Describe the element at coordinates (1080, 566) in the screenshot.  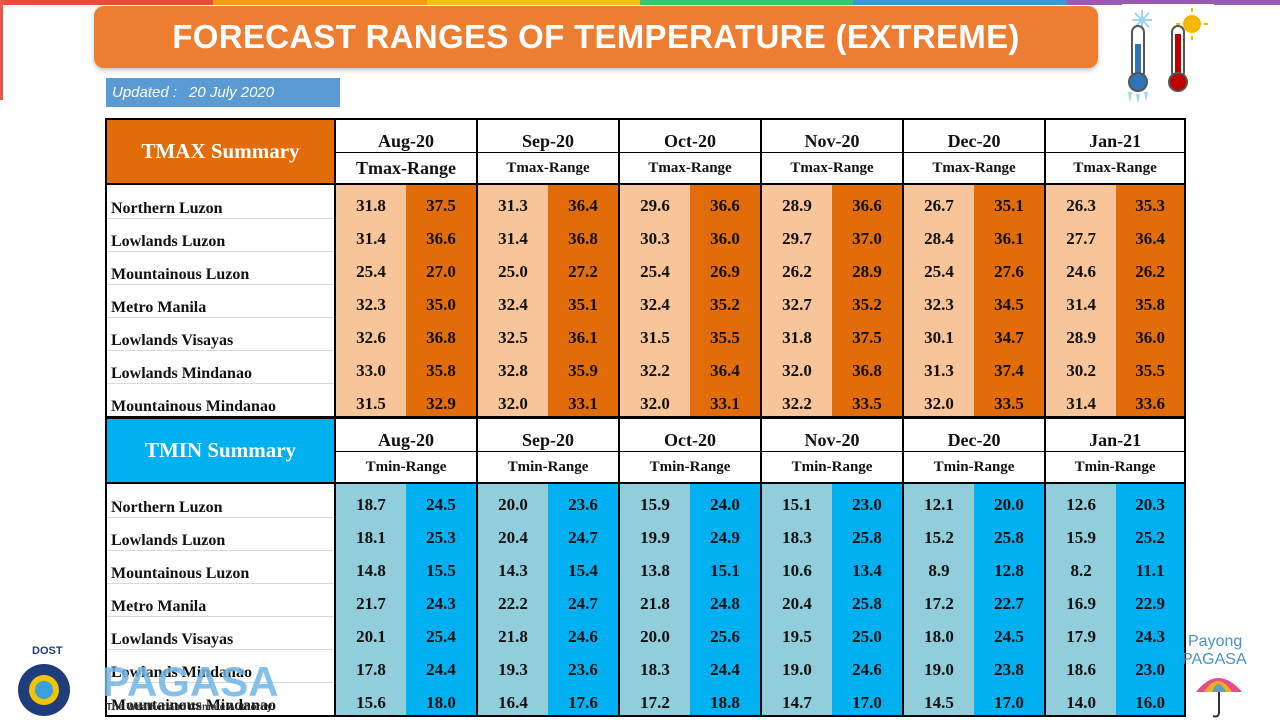
I see `range-min-value: 8.2` at that location.